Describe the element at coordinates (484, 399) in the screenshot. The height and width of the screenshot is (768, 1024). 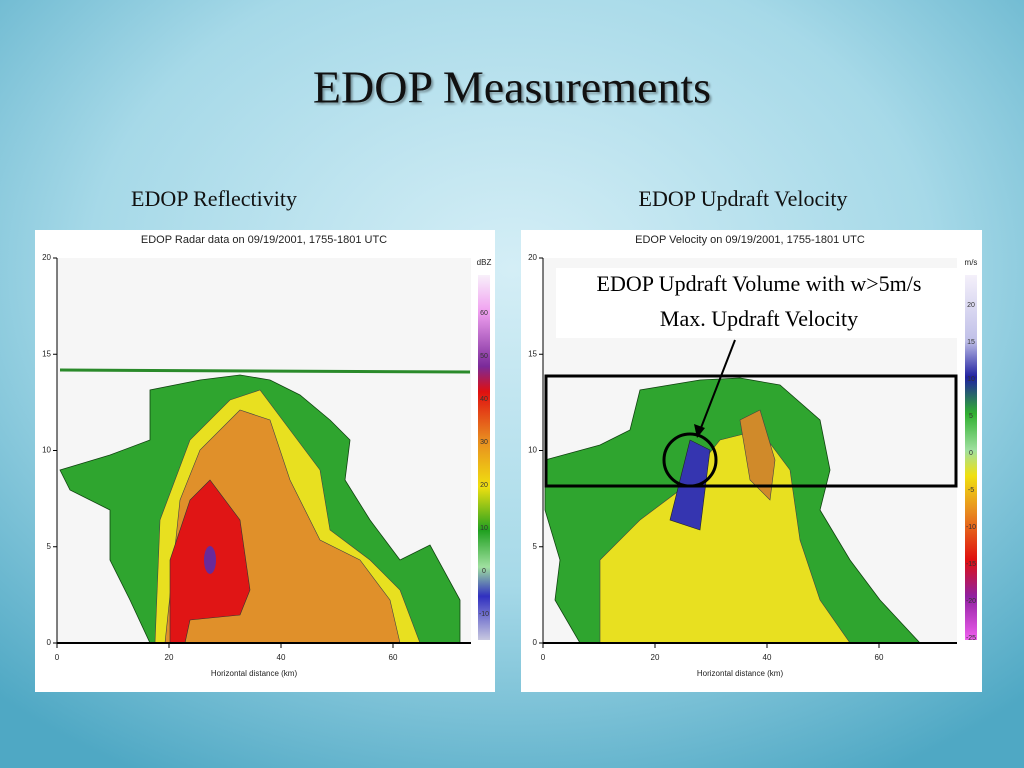
I see `colorbar-tick-label: 40` at that location.